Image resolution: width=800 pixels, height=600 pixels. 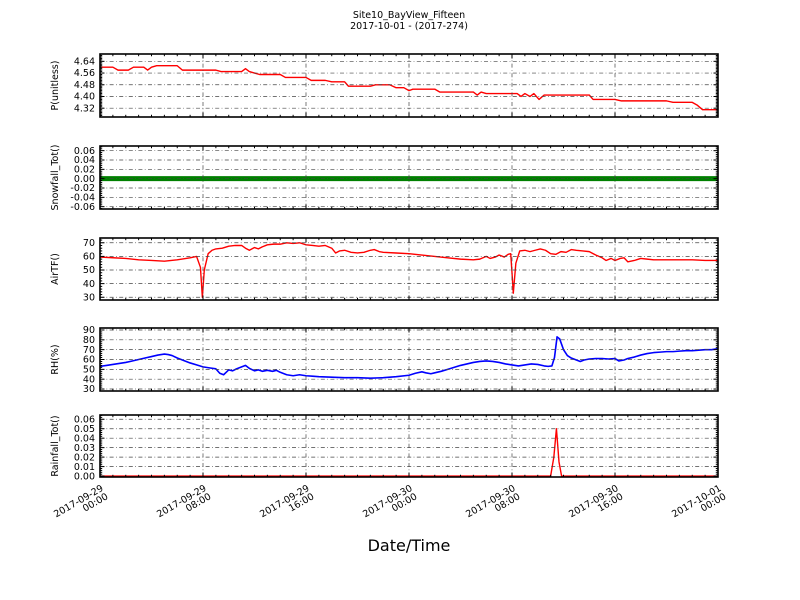 I want to click on ticks-pressure, so click(x=409, y=85).